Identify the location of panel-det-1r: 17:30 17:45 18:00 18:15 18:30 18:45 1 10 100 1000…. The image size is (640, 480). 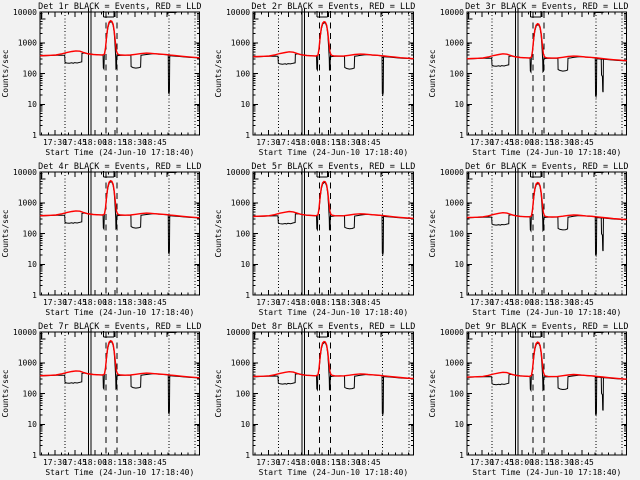
(106, 80).